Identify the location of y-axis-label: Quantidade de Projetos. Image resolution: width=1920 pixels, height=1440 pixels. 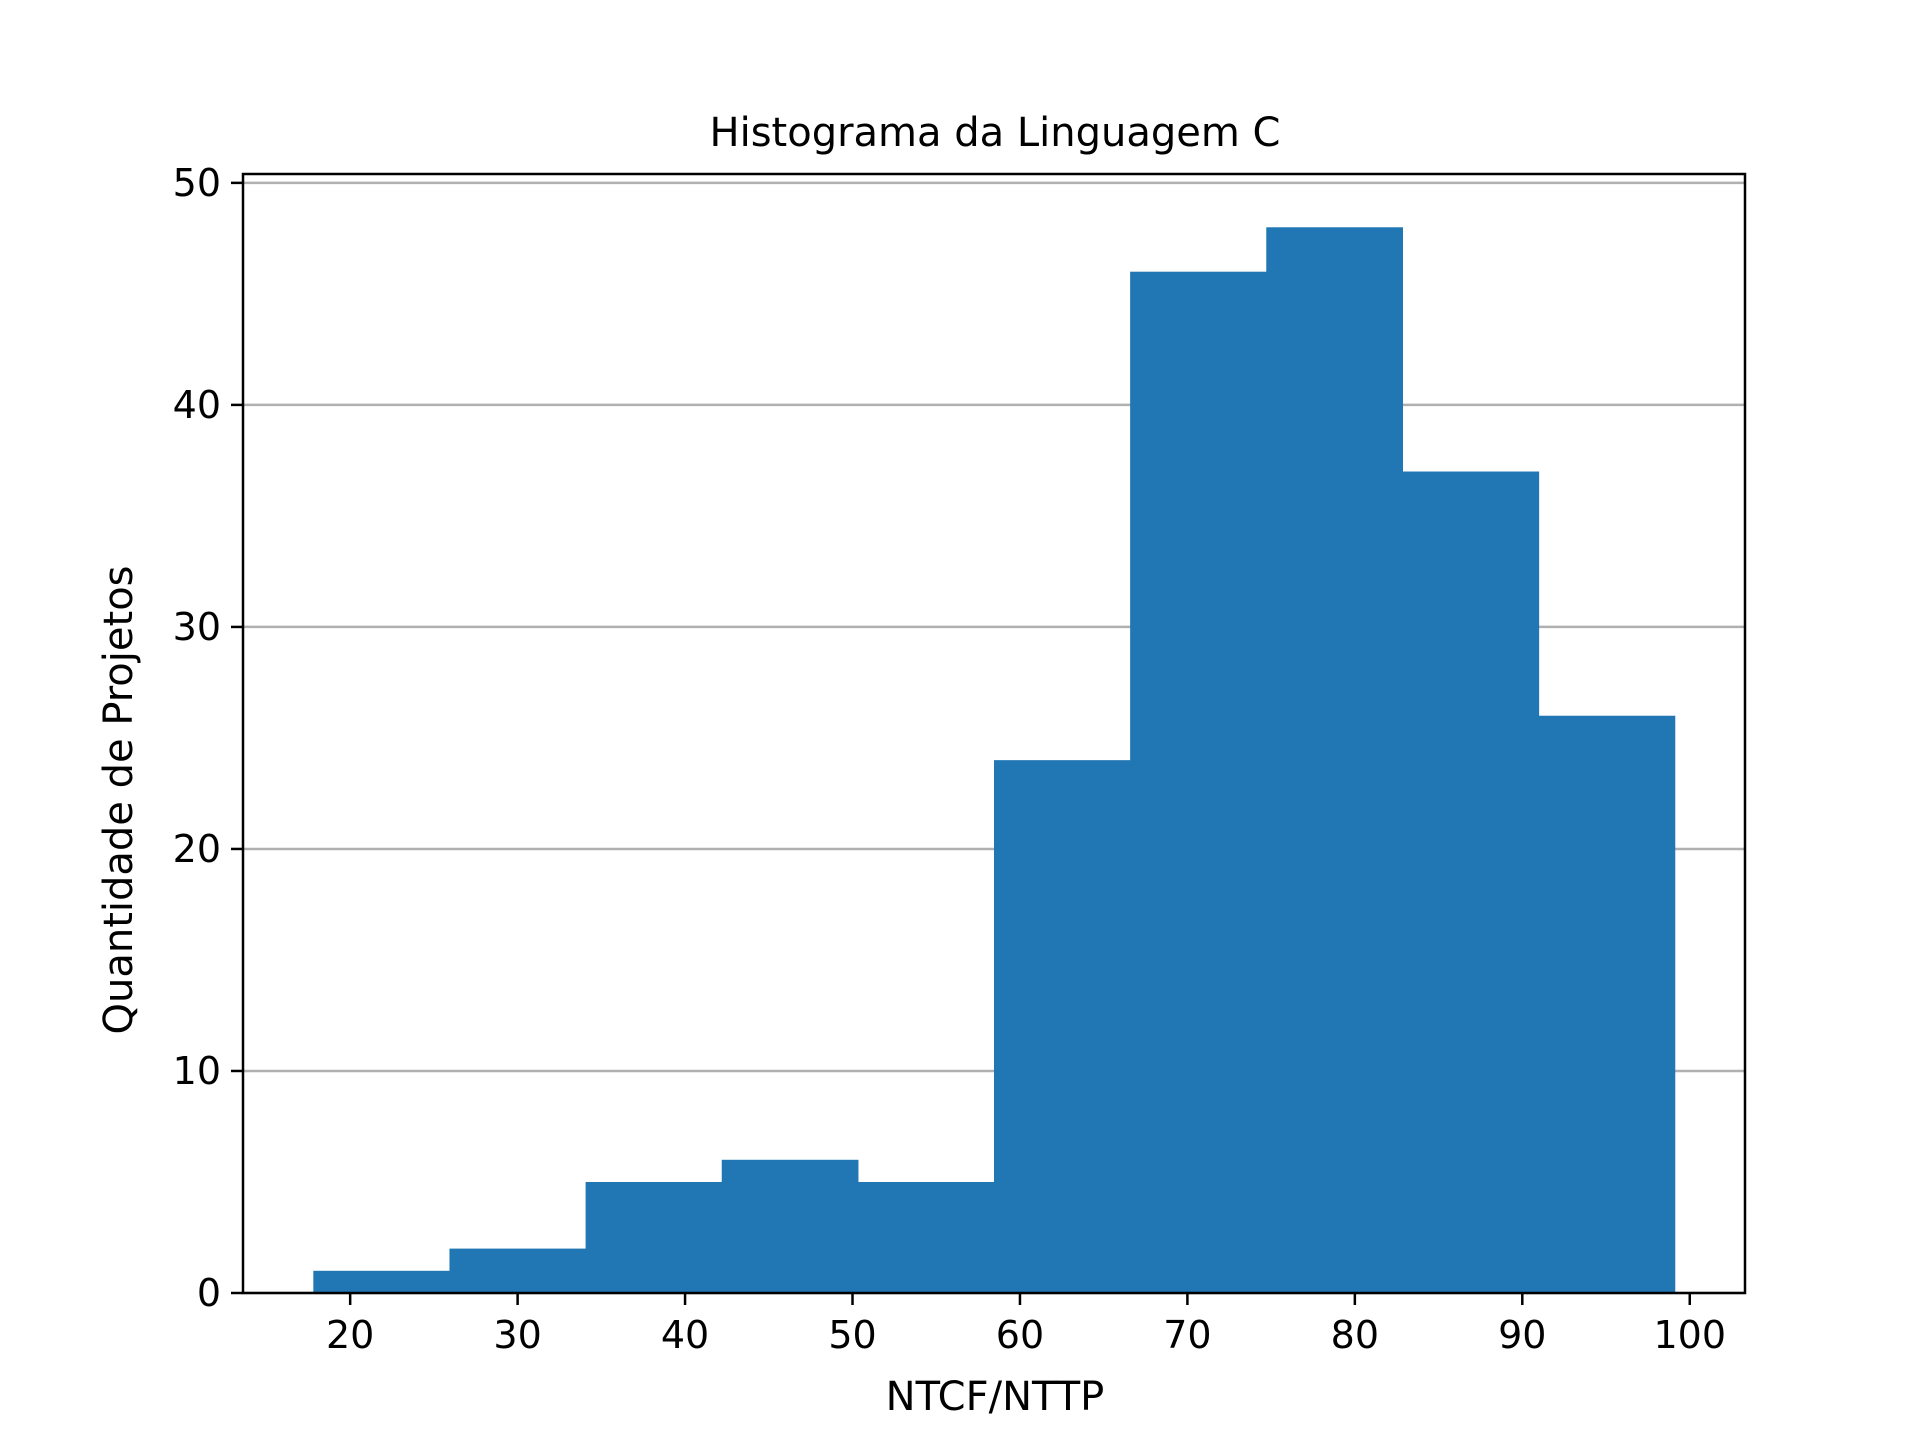
(119, 799).